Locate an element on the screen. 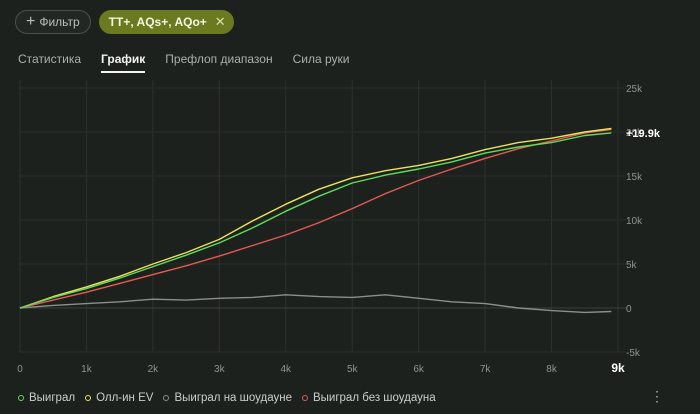  legend-dot-non-showdown is located at coordinates (304, 398).